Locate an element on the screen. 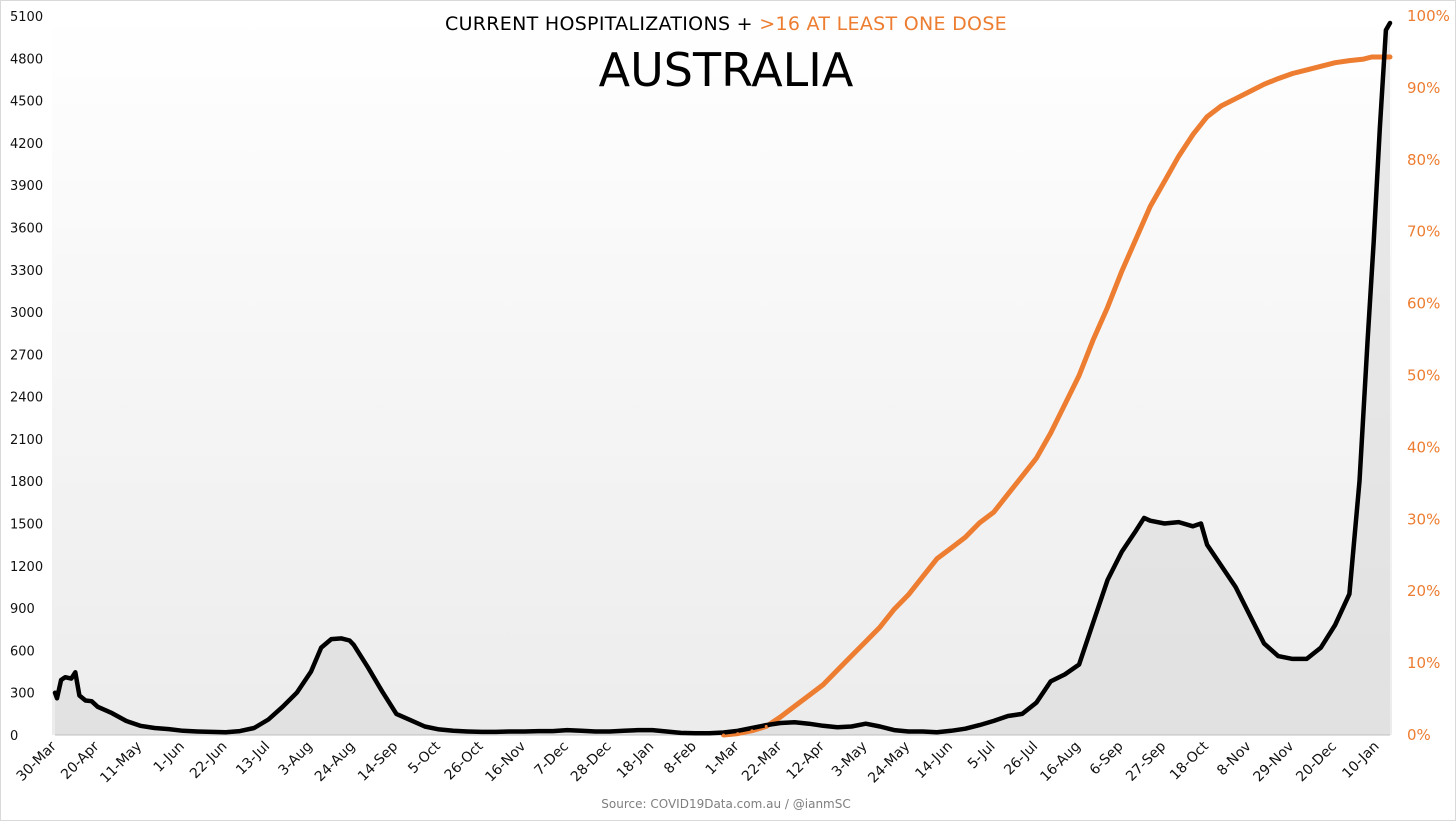 This screenshot has width=1456, height=821. y-left-tick: 5100 is located at coordinates (26, 17).